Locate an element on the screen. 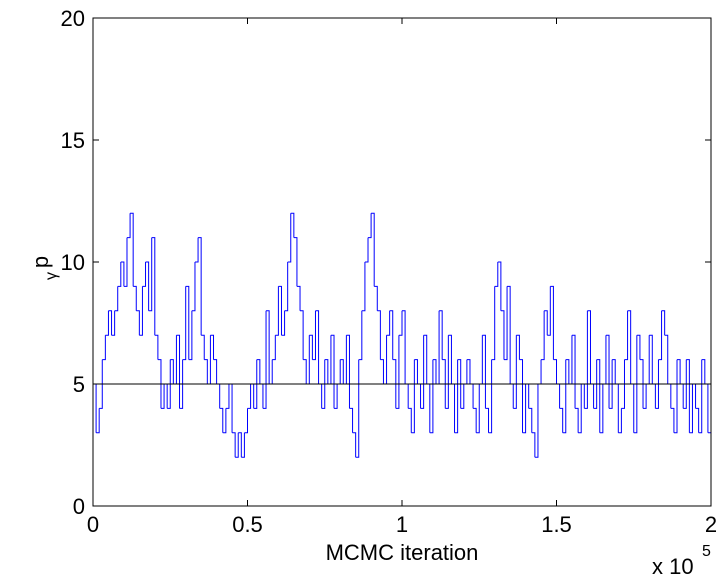 The height and width of the screenshot is (582, 725). y-tick-label: 15 is located at coordinates (73, 140).